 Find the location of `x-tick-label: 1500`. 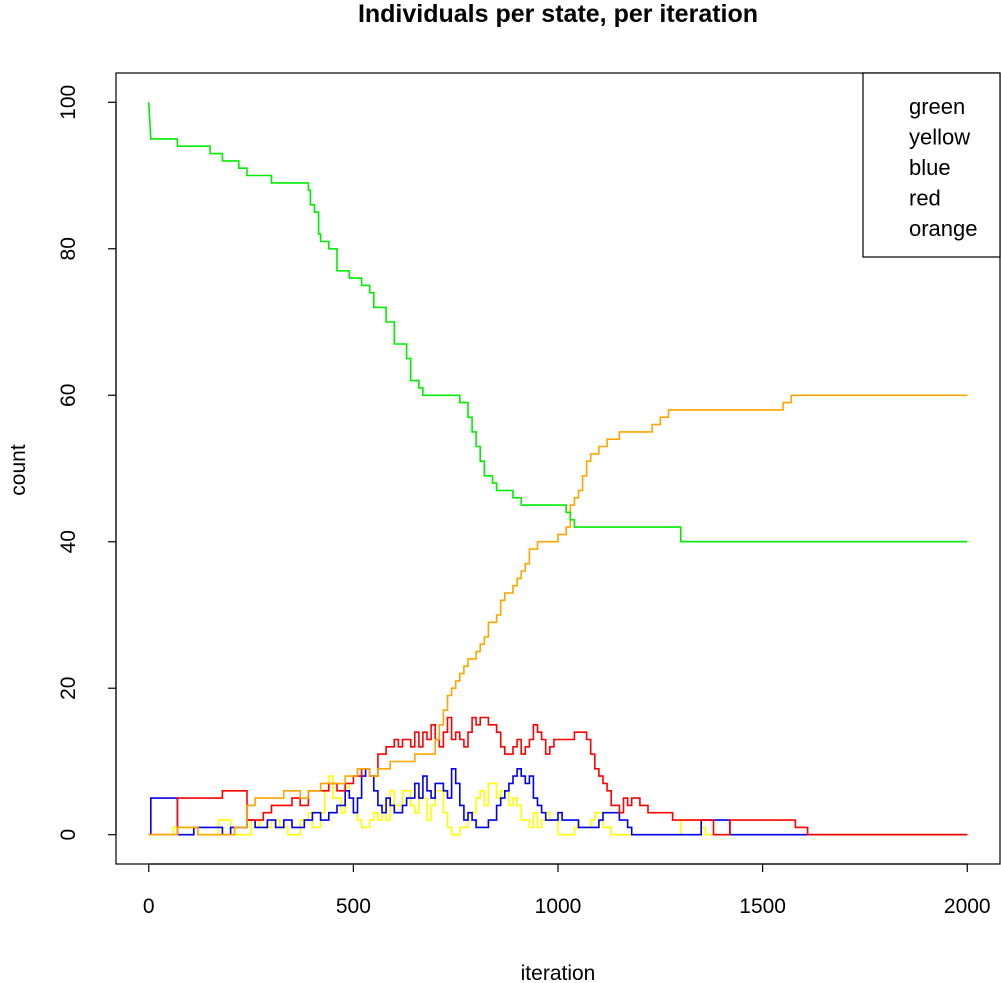

x-tick-label: 1500 is located at coordinates (762, 906).